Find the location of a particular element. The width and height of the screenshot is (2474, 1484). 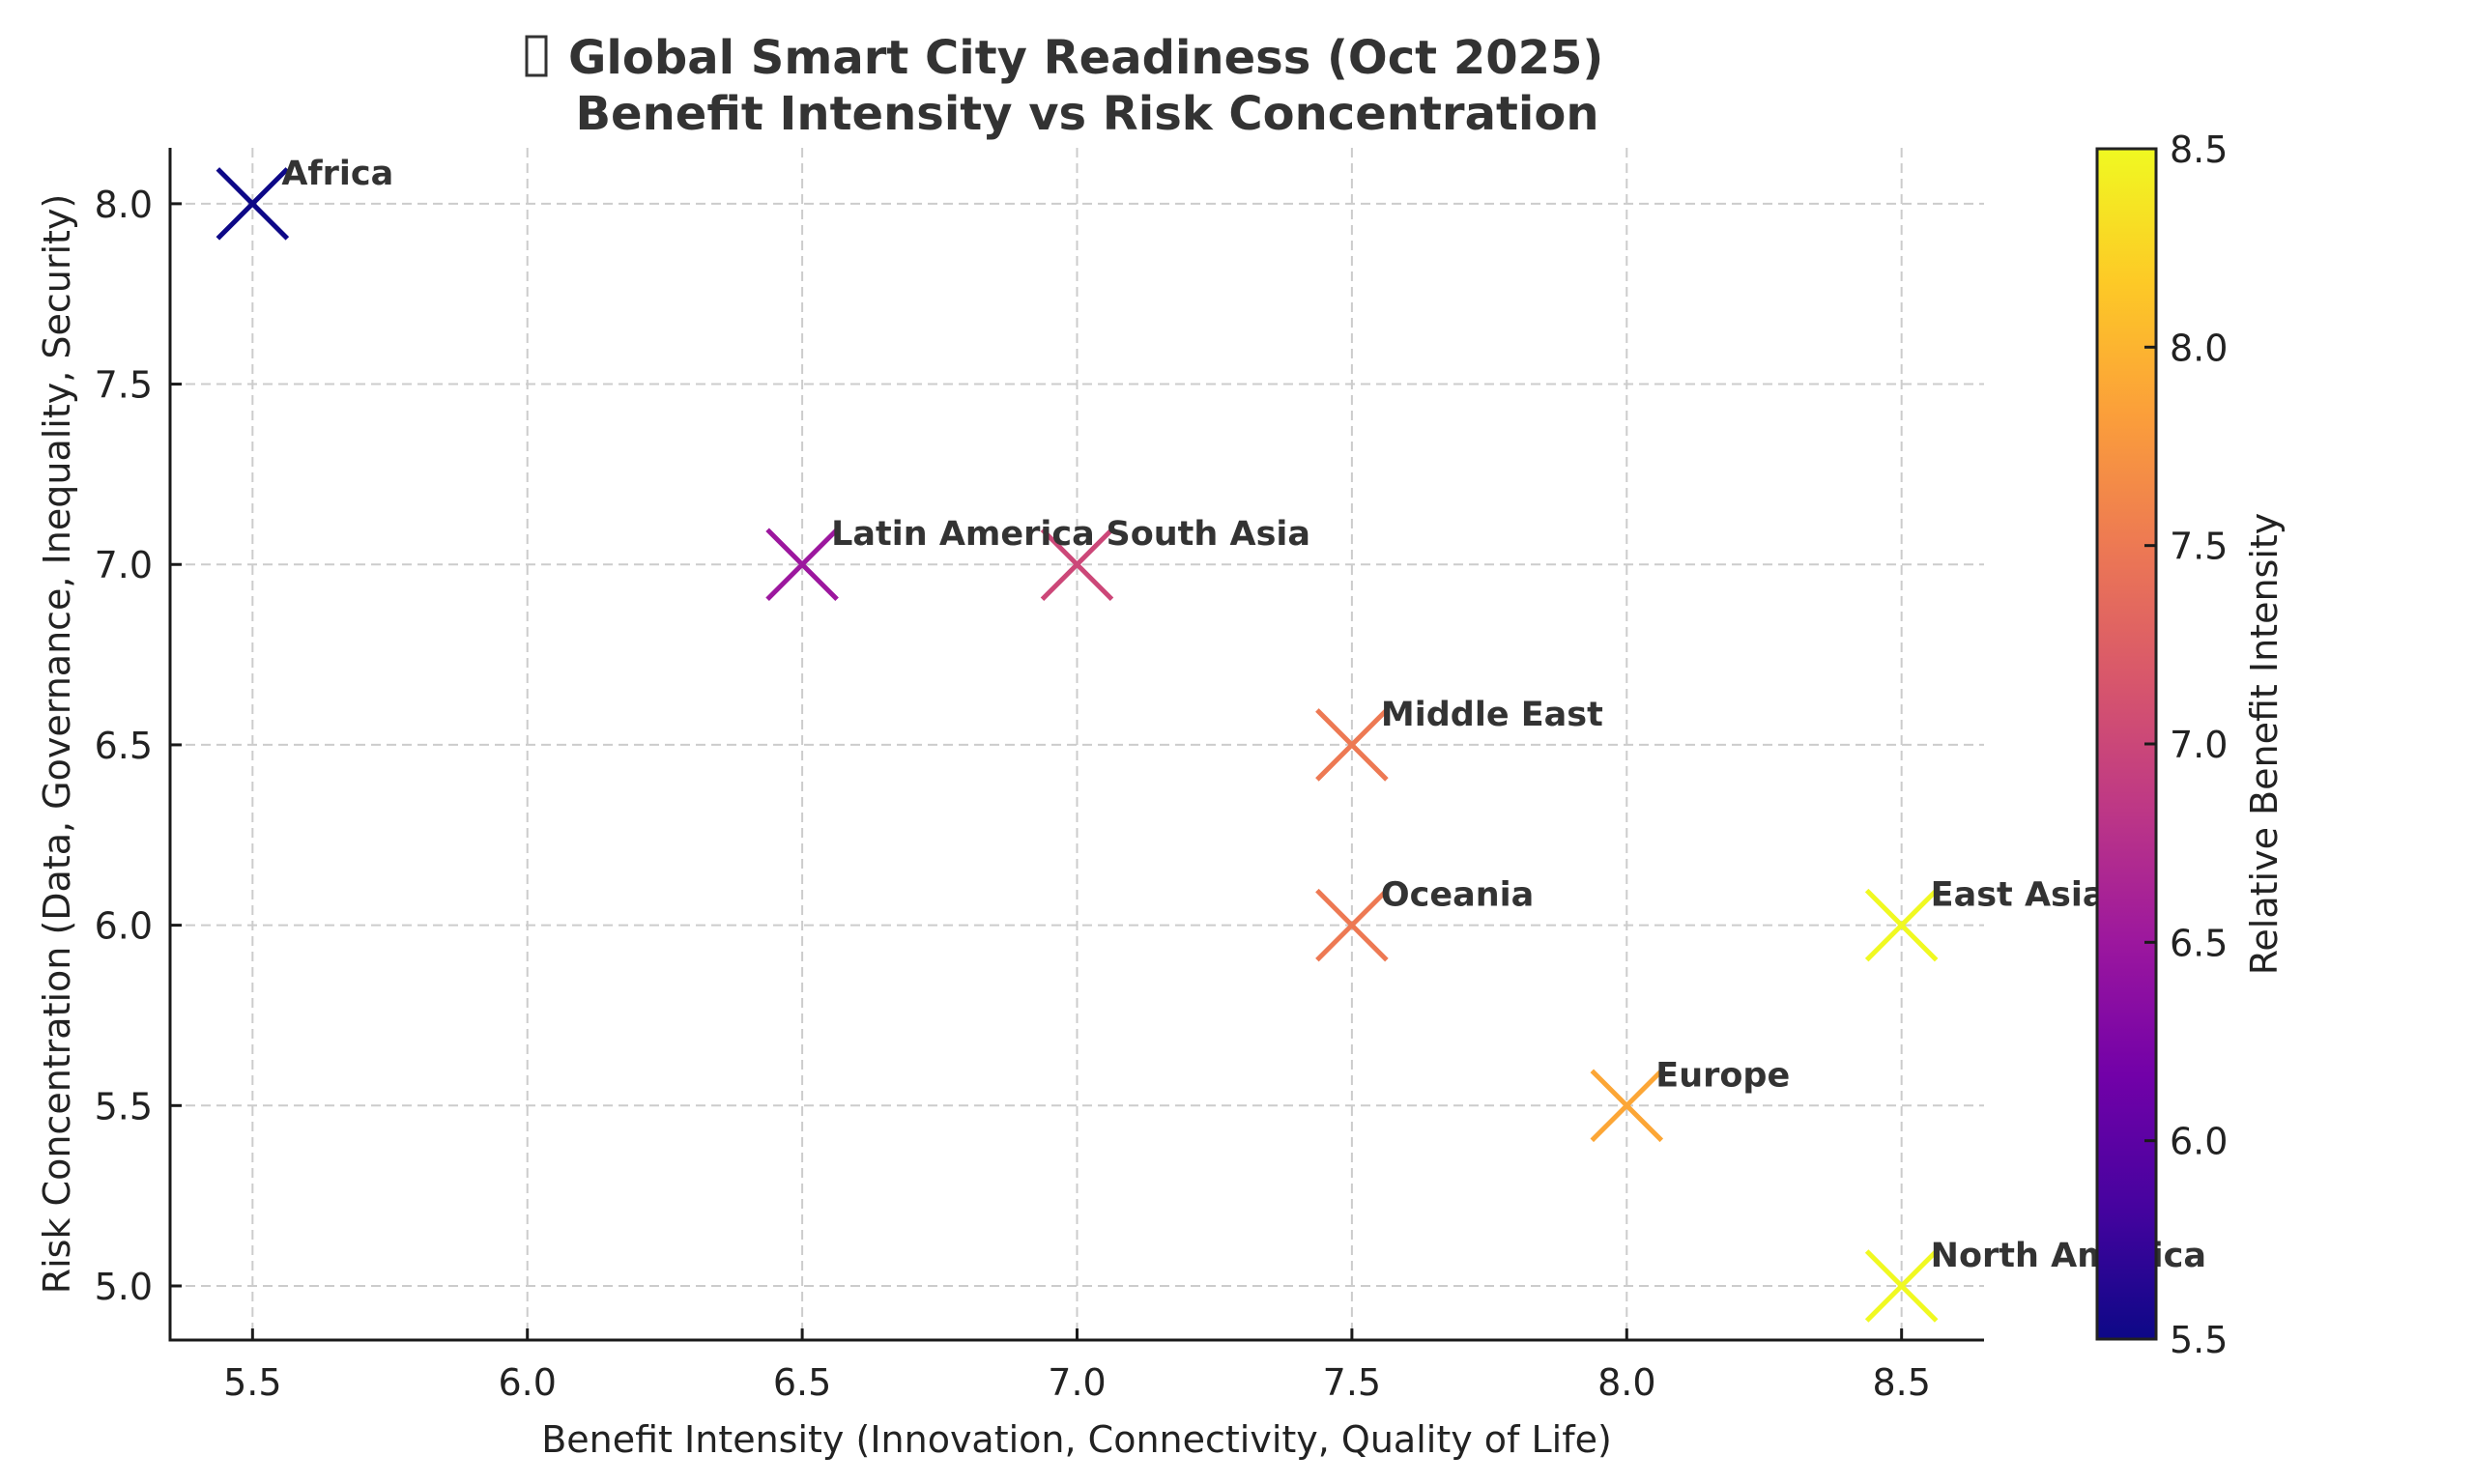

title-line-1: Global Smart City Readiness (Oct 2025) is located at coordinates (1085, 58).